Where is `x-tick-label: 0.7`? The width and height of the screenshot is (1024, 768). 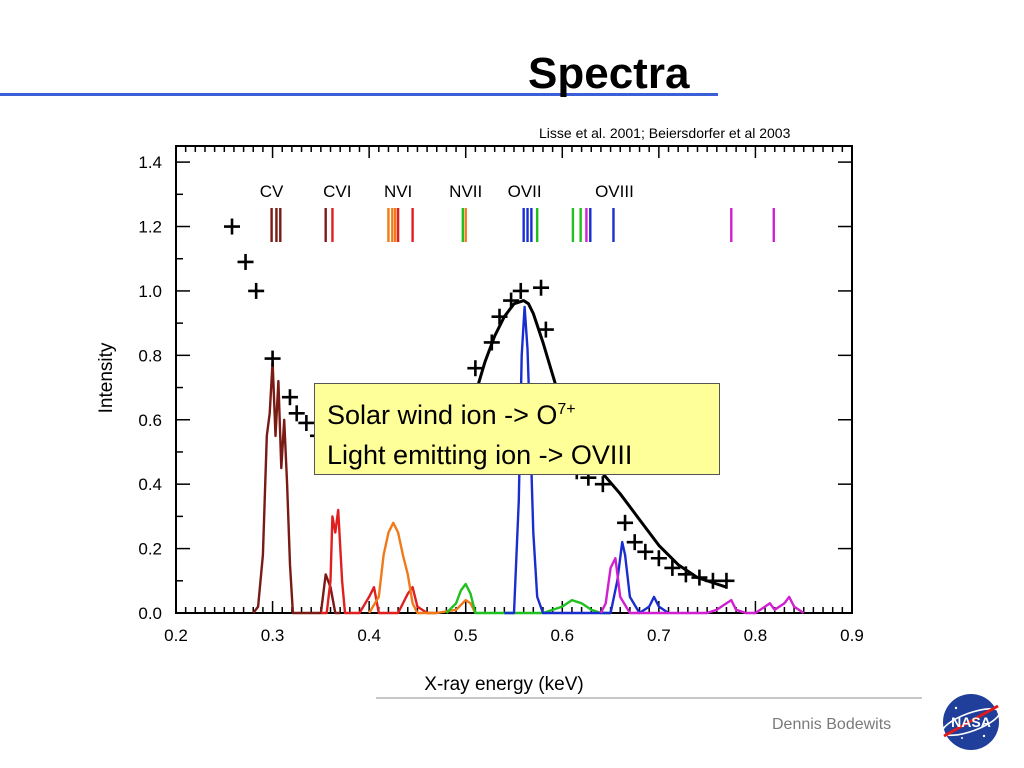 x-tick-label: 0.7 is located at coordinates (659, 635).